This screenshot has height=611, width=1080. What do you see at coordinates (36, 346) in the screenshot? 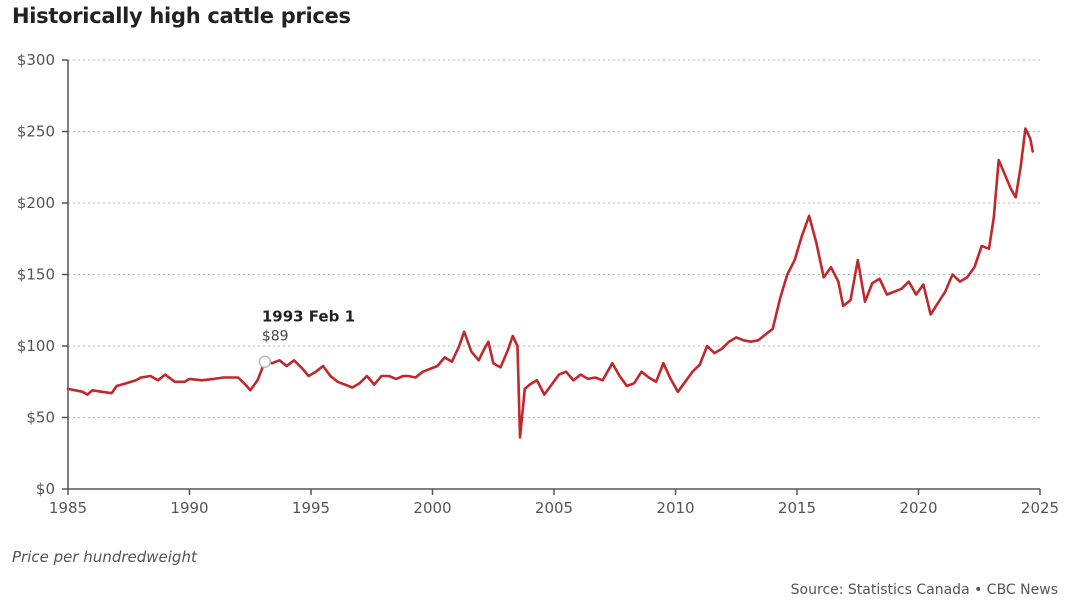
I see `y-tick-label: $100` at bounding box center [36, 346].